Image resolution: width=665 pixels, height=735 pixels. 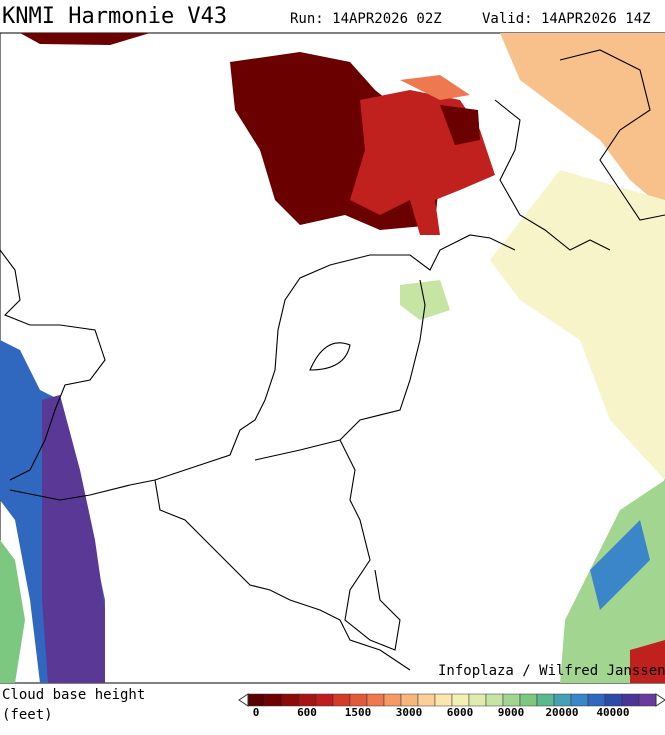 I want to click on colorbar-label: 20000, so click(x=561, y=712).